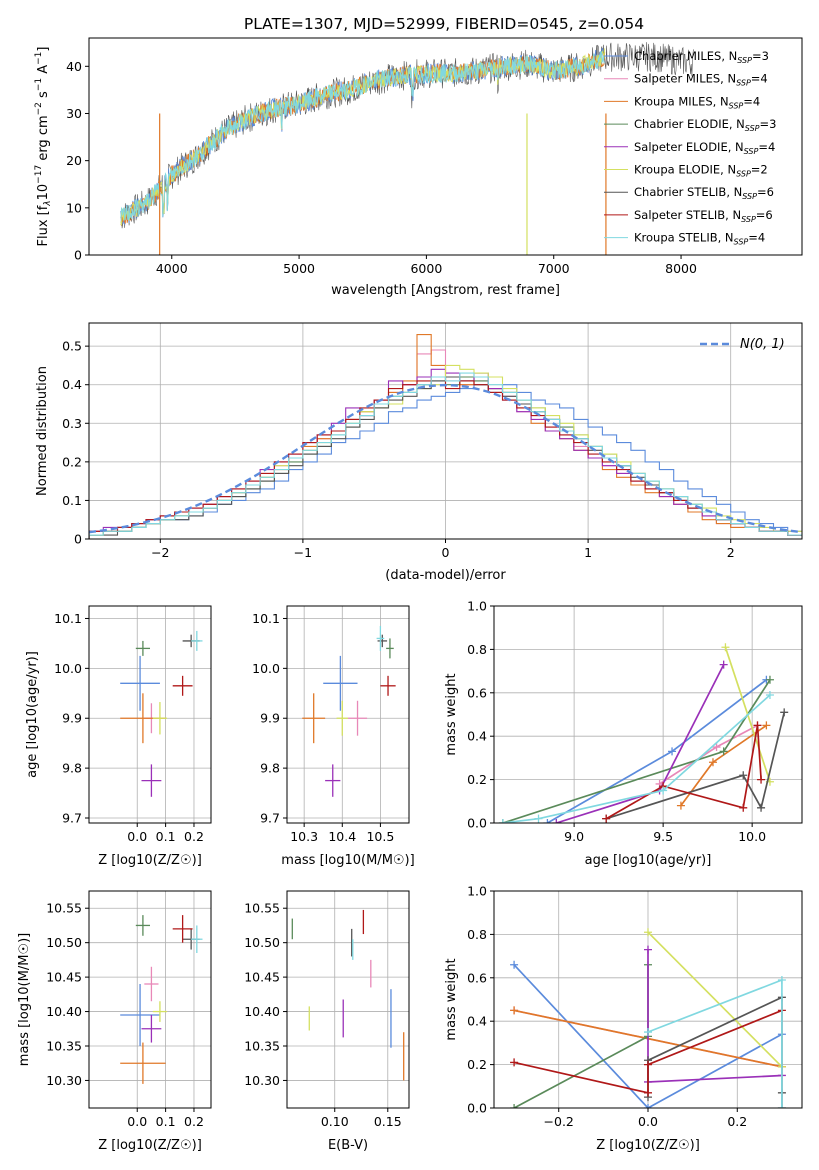  Describe the element at coordinates (39, 108) in the screenshot. I see `ylabel-sup: −2` at that location.